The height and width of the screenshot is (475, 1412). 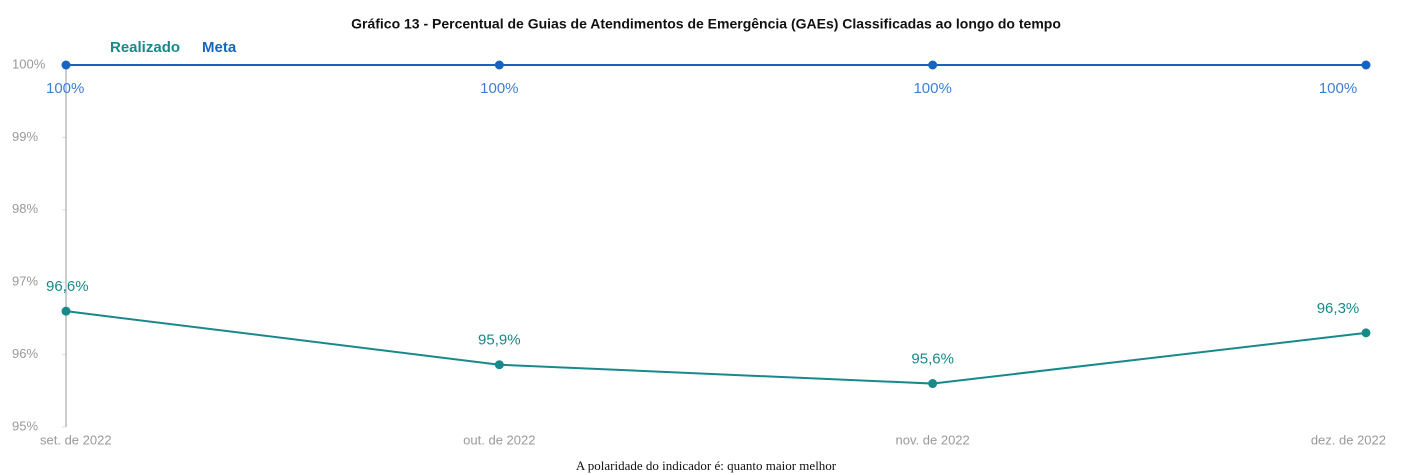 What do you see at coordinates (716, 347) in the screenshot?
I see `line` at bounding box center [716, 347].